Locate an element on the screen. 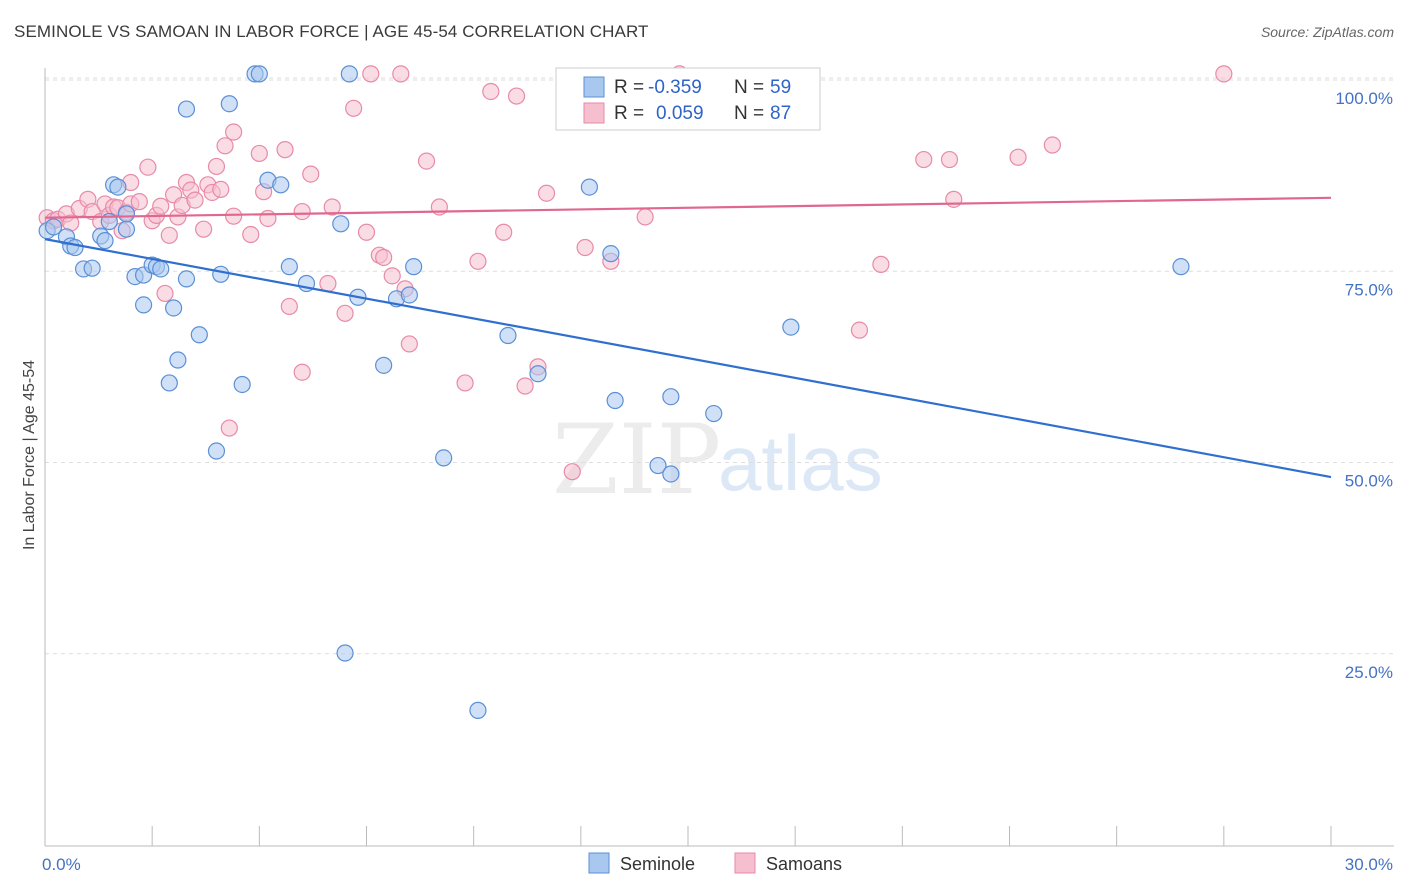  series-legend: Seminole Samoans is located at coordinates (715, 863).